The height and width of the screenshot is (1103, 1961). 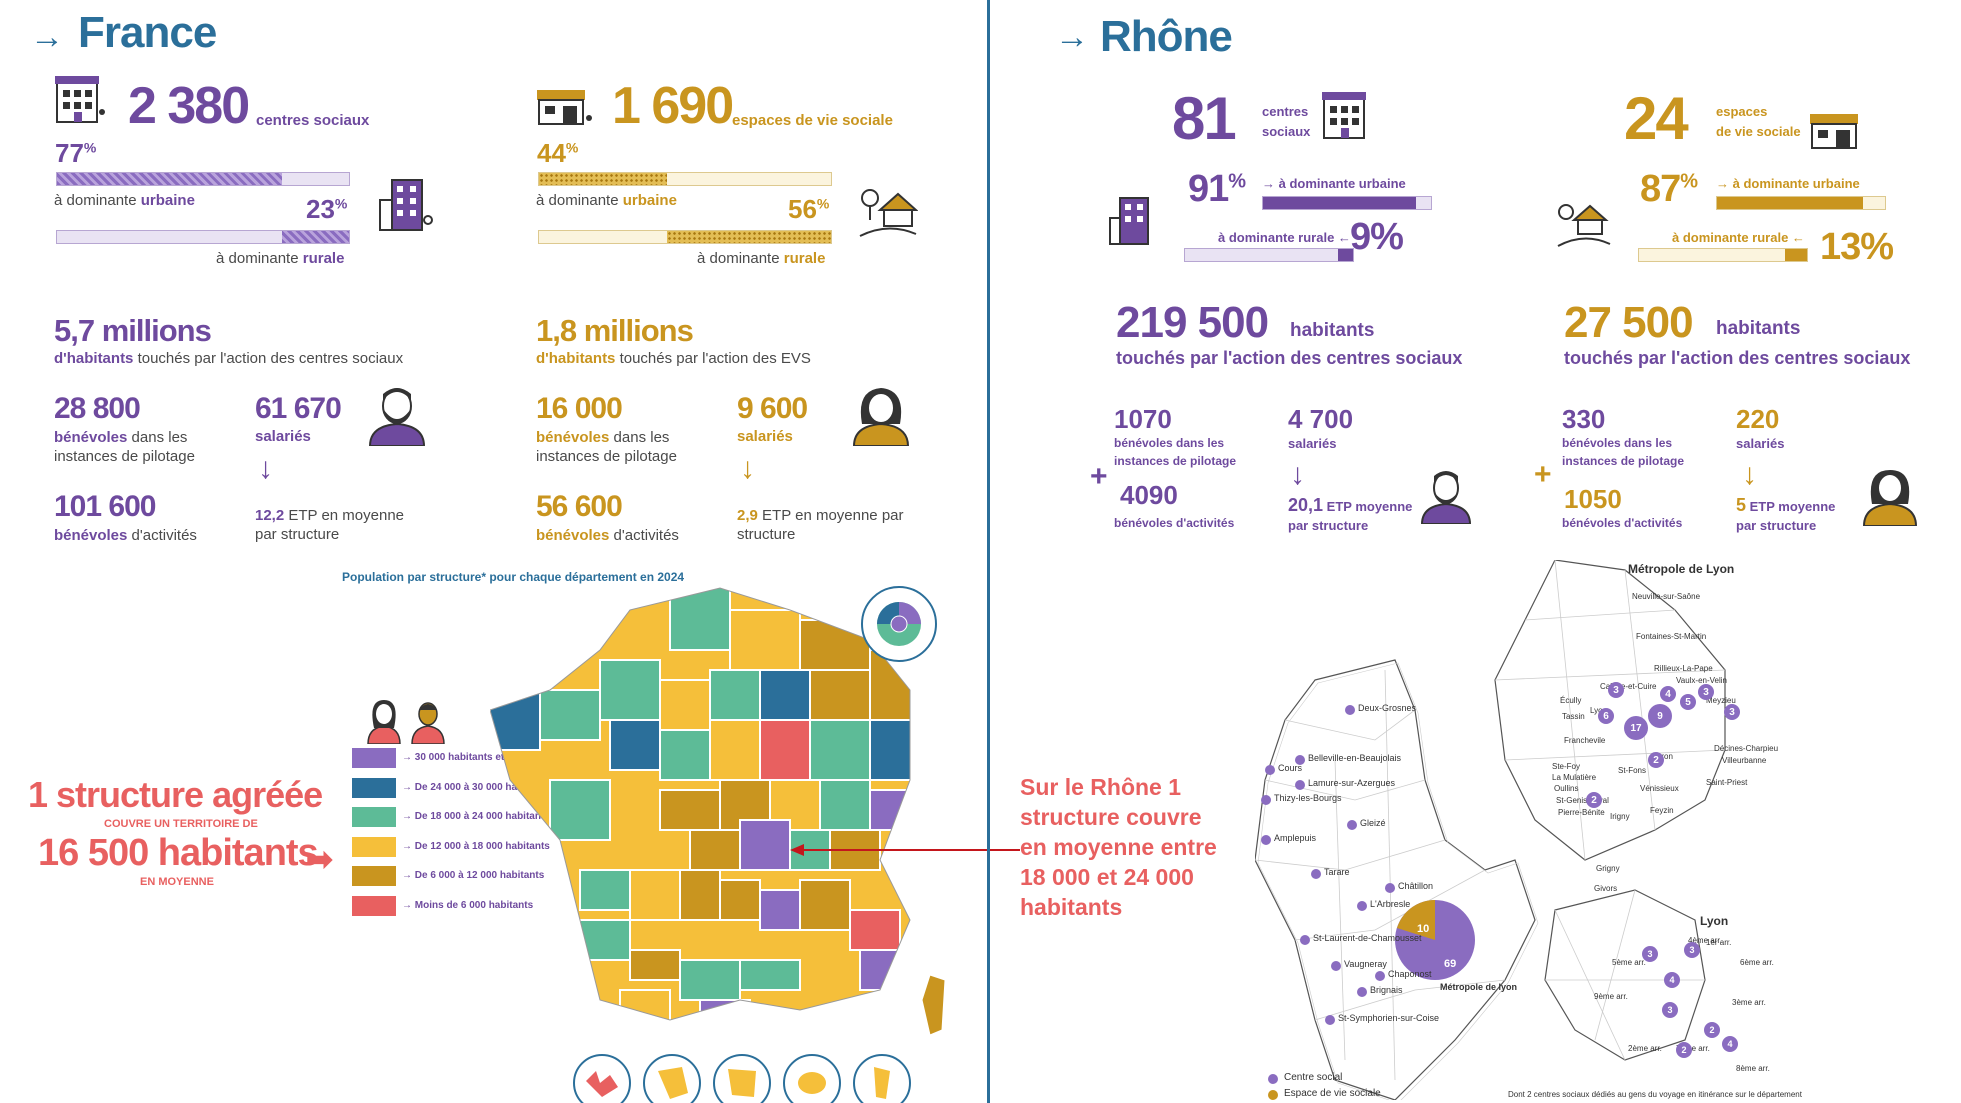 What do you see at coordinates (1834, 131) in the screenshot?
I see `house-icon` at bounding box center [1834, 131].